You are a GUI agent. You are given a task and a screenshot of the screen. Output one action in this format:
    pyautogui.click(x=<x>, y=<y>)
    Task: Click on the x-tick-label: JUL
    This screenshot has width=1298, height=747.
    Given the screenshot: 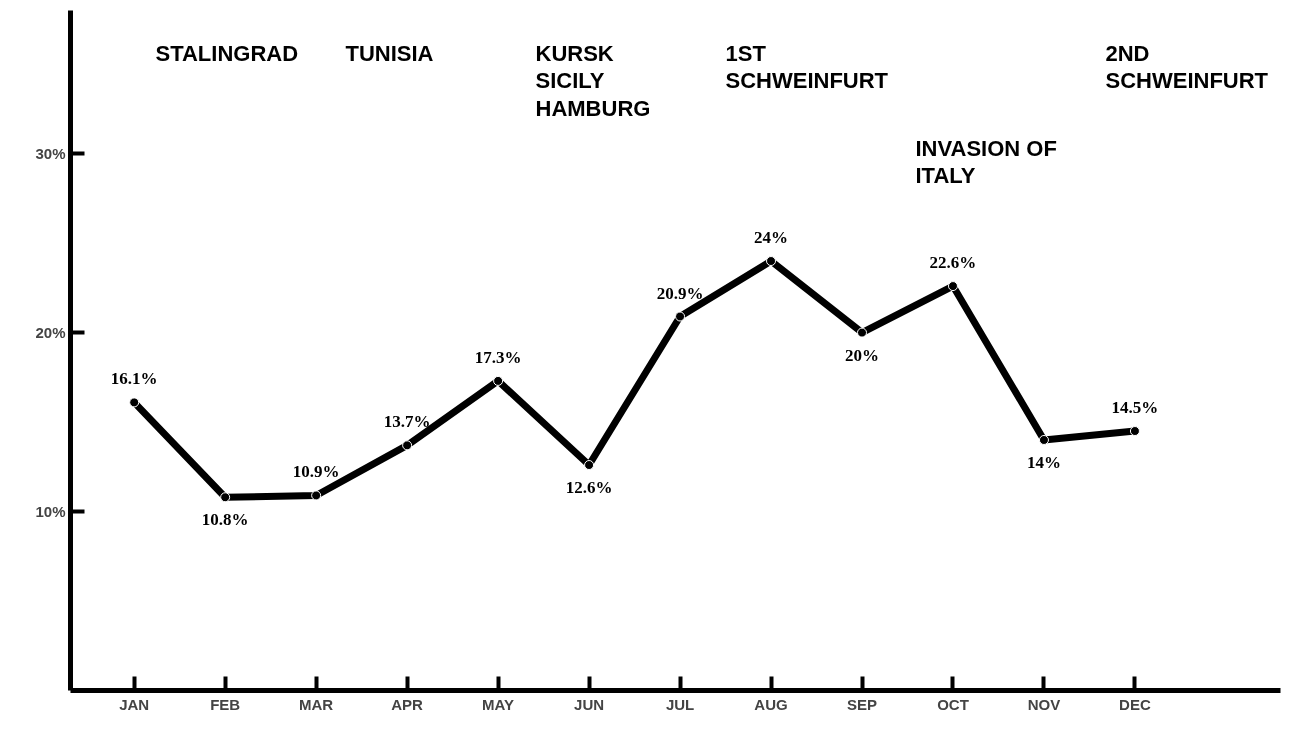 What is the action you would take?
    pyautogui.click(x=680, y=704)
    